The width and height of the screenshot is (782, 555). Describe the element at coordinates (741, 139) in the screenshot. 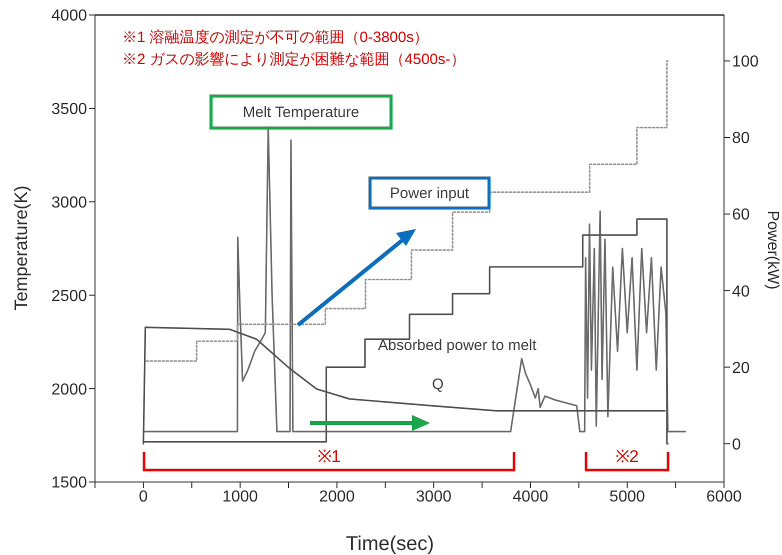

I see `y2-tick-label: 80` at that location.